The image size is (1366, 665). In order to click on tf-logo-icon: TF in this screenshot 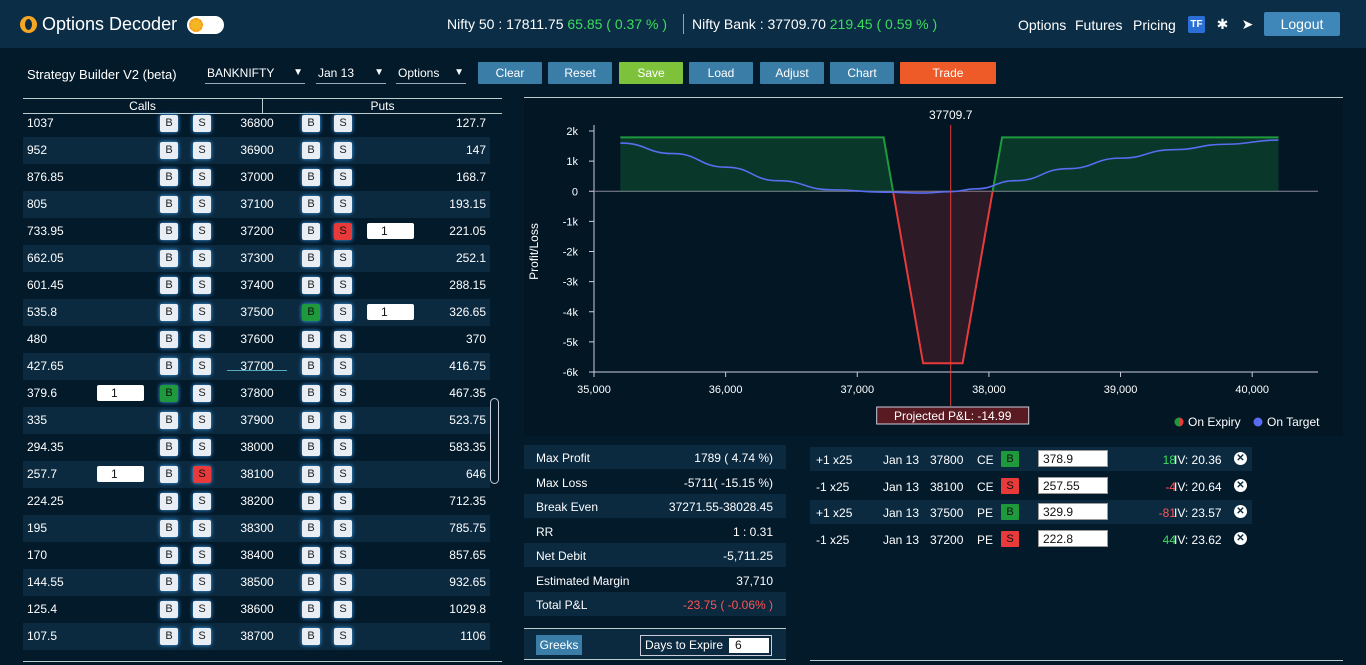, I will do `click(1196, 24)`.